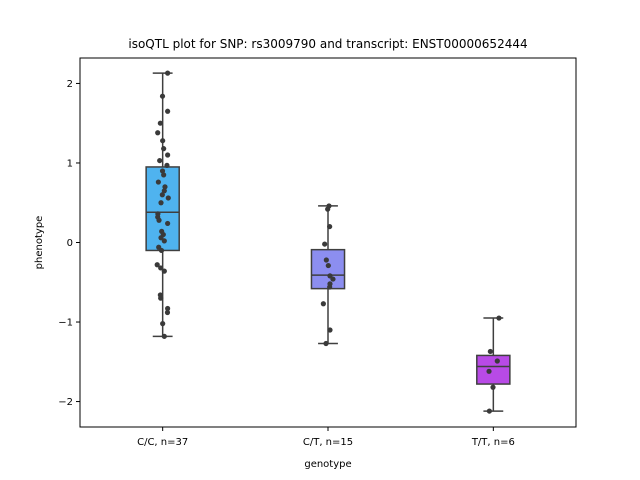 The height and width of the screenshot is (480, 640). Describe the element at coordinates (162, 442) in the screenshot. I see `x-tick-label: C/C, n=37` at that location.